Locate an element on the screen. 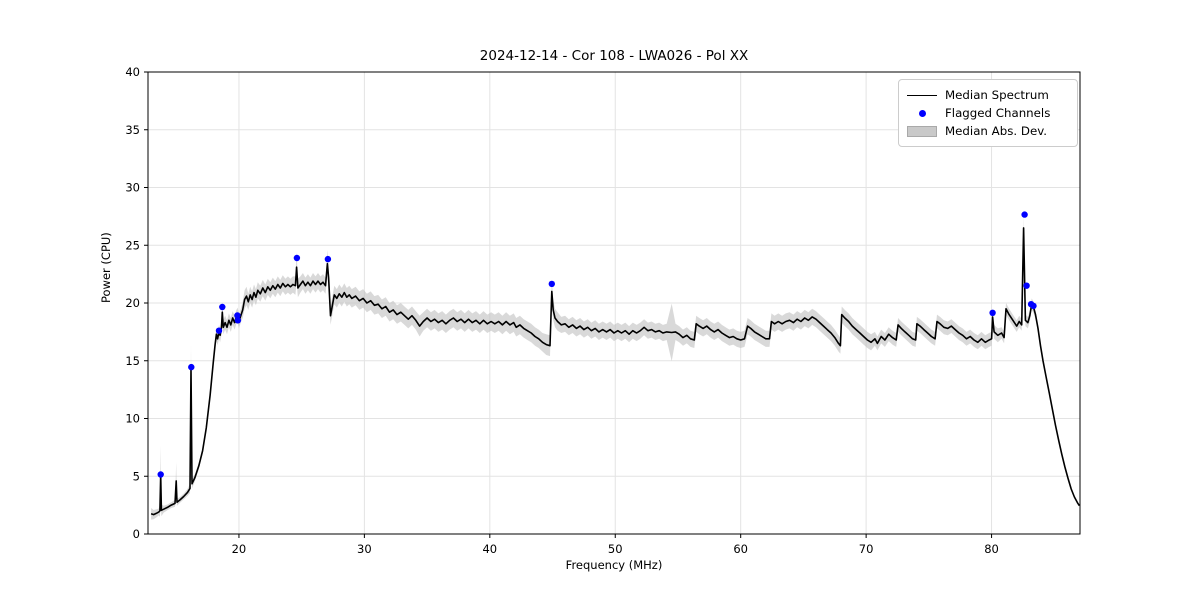 This screenshot has height=600, width=1200. legend-item-flagged-channels: Flagged Channels is located at coordinates (987, 113).